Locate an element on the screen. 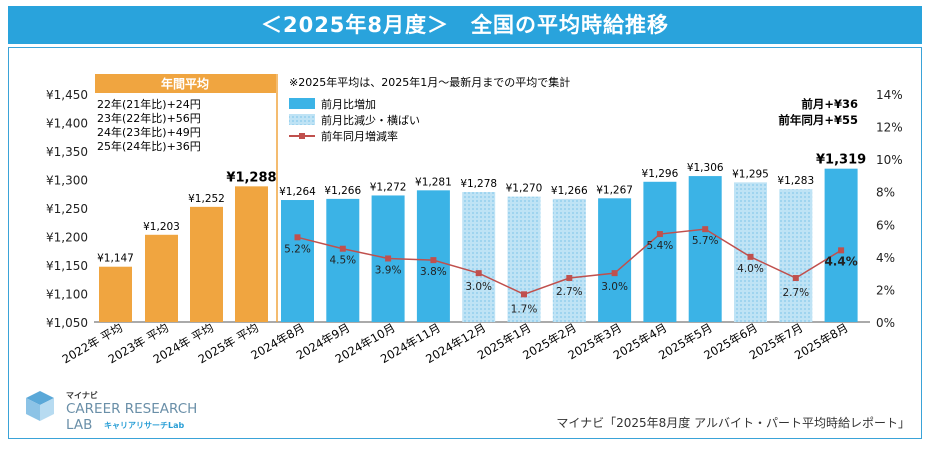 This screenshot has width=930, height=449. yoy-value-label: 4.5% is located at coordinates (342, 261).